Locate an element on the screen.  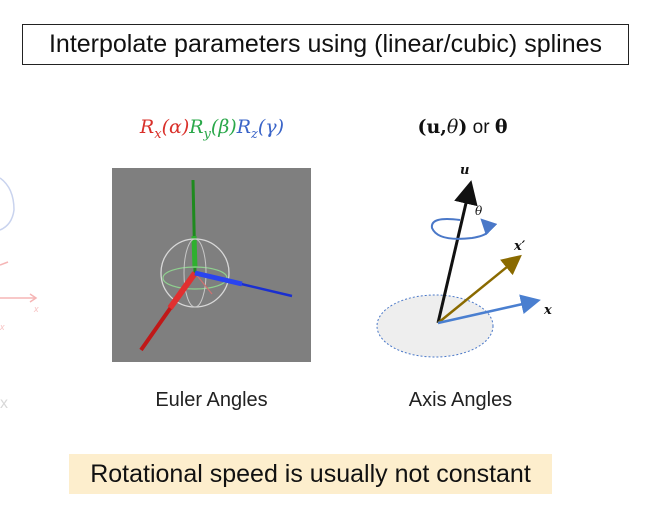
u-axis-arrow is located at coordinates (457, 252).